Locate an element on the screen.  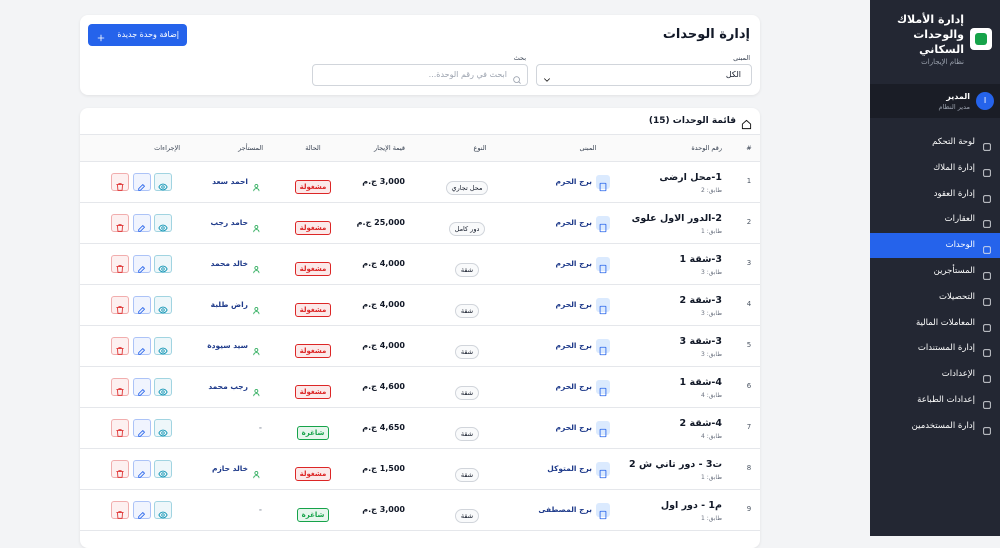
status-badge: شاغرة is located at coordinates (313, 433).